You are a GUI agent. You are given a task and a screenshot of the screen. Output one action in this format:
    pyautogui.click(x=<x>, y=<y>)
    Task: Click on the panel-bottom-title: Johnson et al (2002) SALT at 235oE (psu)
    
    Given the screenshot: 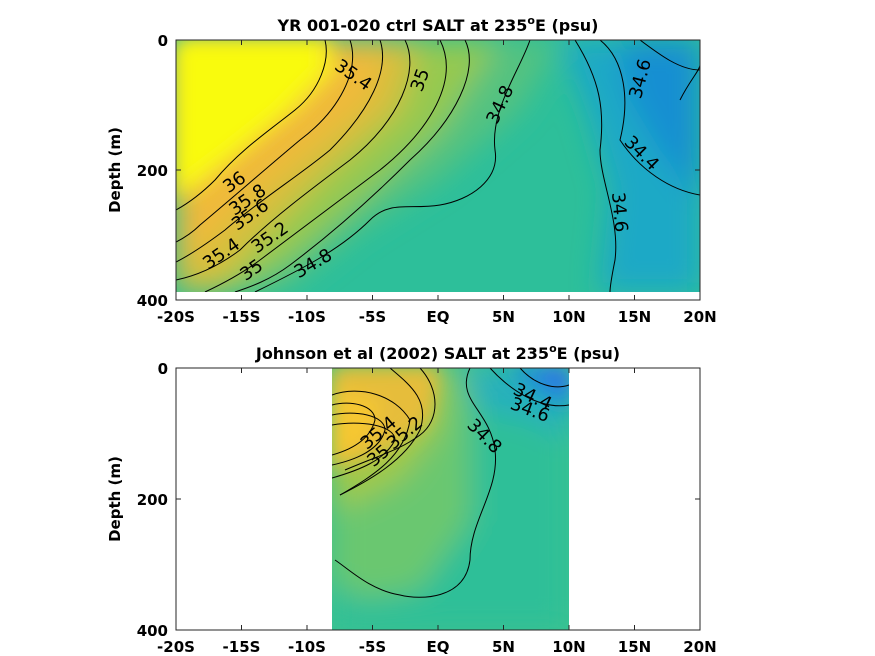 What is the action you would take?
    pyautogui.click(x=437, y=352)
    